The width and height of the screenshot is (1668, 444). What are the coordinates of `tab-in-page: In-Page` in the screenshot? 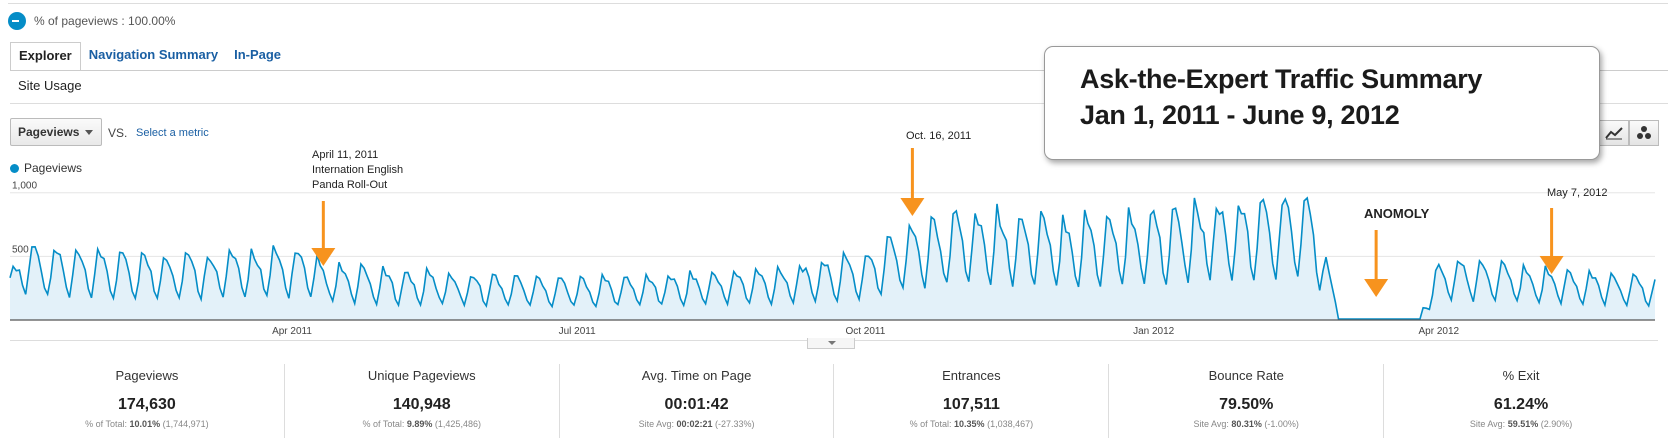 It's located at (258, 54).